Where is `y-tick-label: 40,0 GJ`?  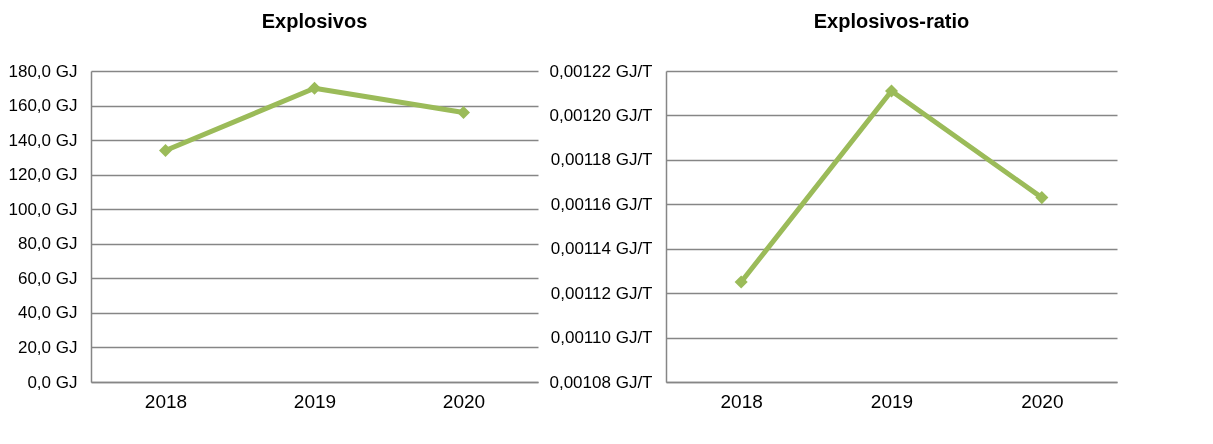
y-tick-label: 40,0 GJ is located at coordinates (47, 313).